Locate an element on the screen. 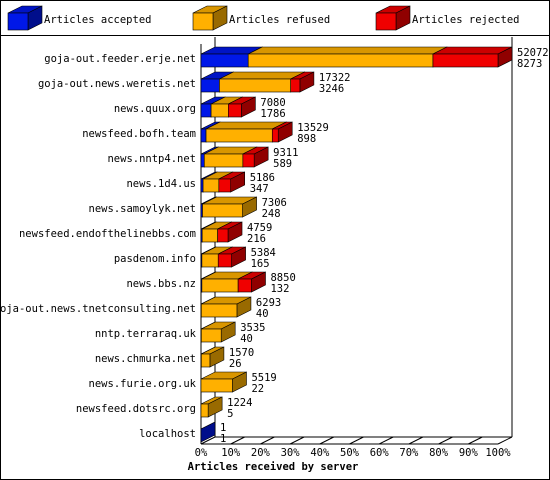 This screenshot has width=550, height=480. category-label: goja-out.news.tnetconsulting.net is located at coordinates (98, 309).